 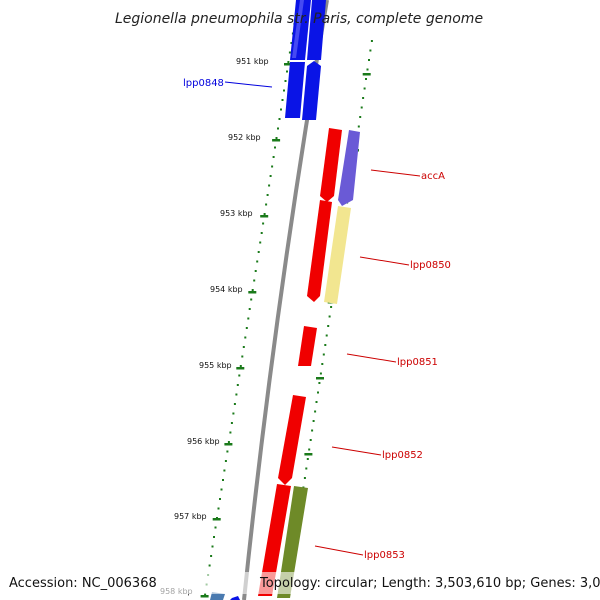 What do you see at coordinates (384, 261) in the screenshot?
I see `leader-line-lpp0850` at bounding box center [384, 261].